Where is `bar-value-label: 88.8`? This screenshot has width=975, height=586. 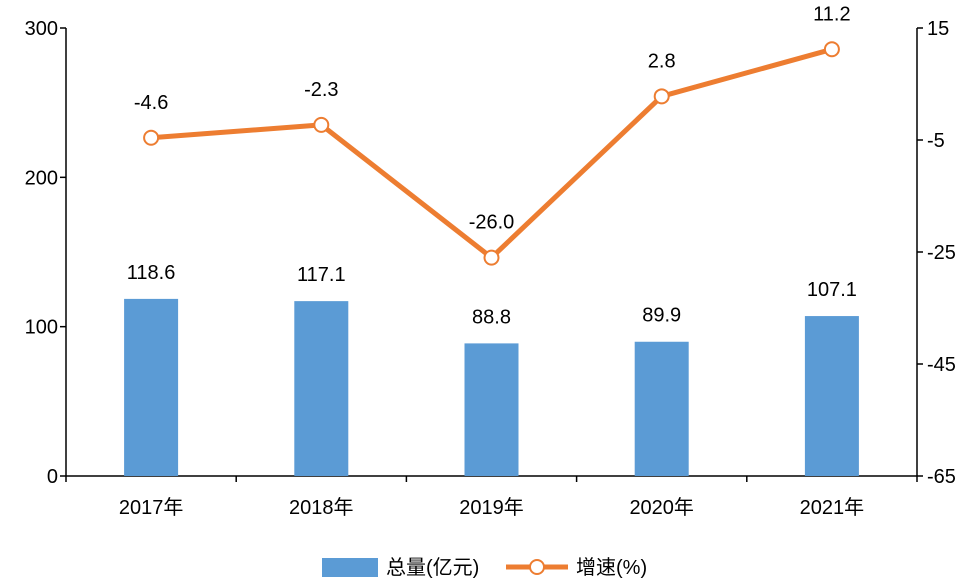
bar-value-label: 88.8 is located at coordinates (491, 317).